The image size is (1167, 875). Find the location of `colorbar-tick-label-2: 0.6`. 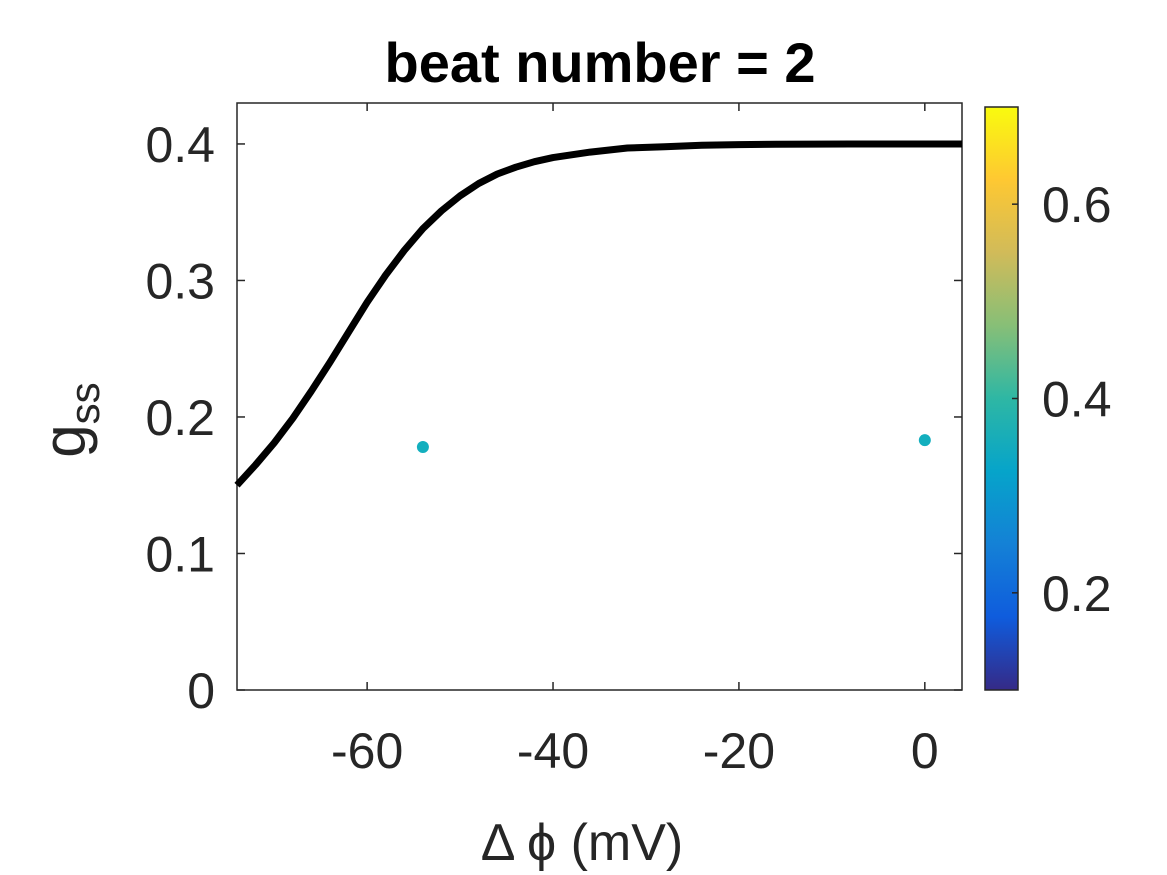

colorbar-tick-label-2: 0.6 is located at coordinates (1077, 205).